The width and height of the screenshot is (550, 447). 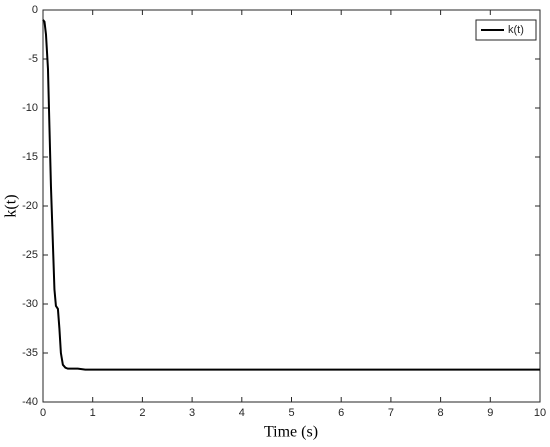 I want to click on x-axis-label: Time (s), so click(x=291, y=432).